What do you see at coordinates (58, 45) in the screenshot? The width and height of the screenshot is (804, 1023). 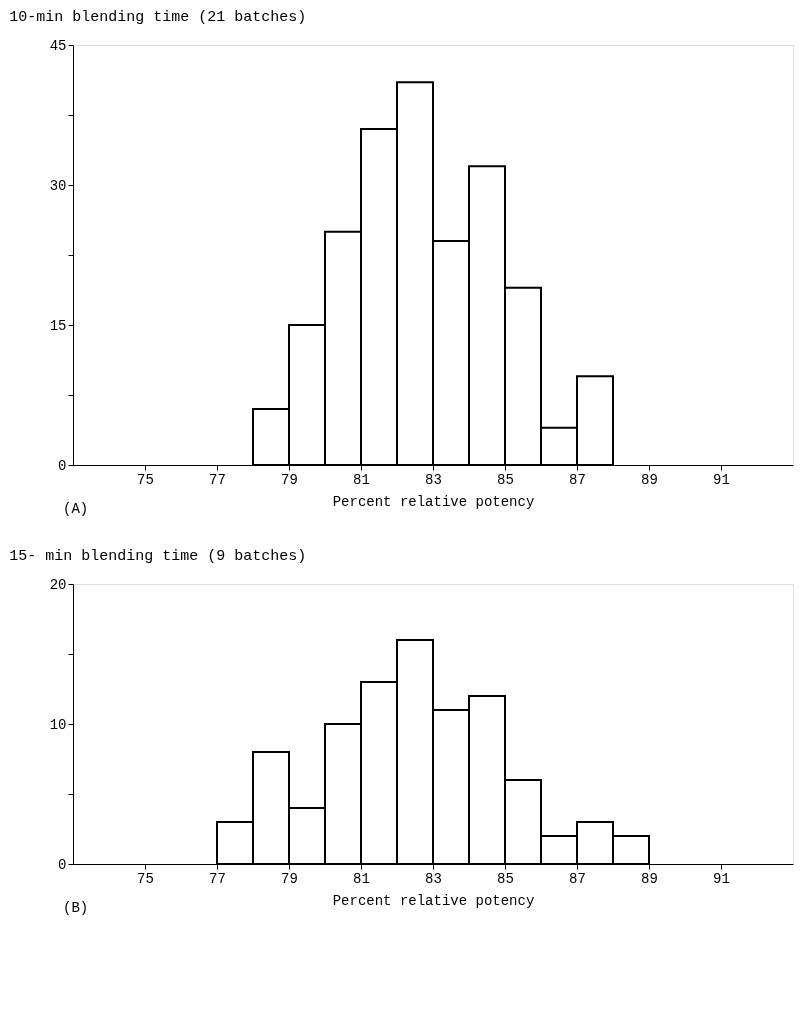 I see `y-tick-label: 45` at bounding box center [58, 45].